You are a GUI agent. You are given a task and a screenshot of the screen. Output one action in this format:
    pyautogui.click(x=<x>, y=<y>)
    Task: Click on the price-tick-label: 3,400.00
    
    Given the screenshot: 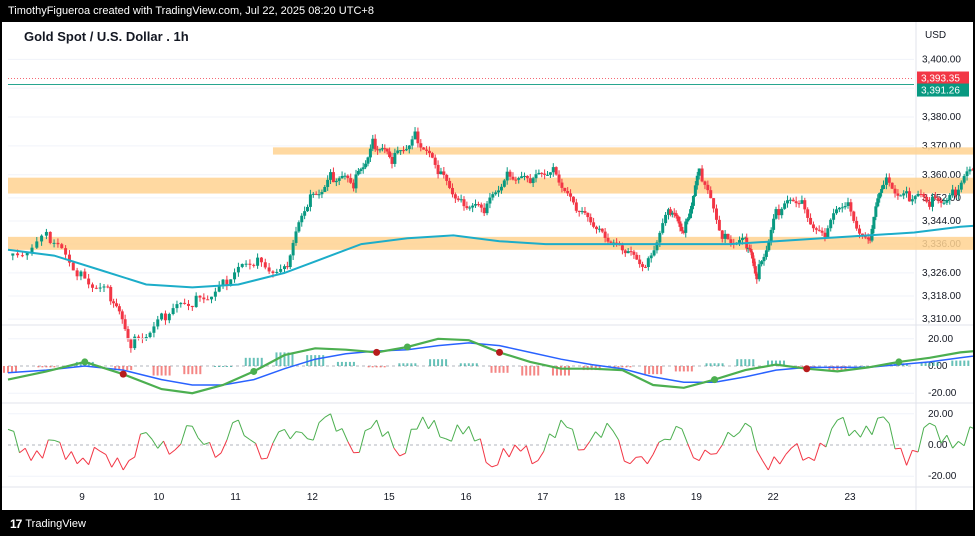 What is the action you would take?
    pyautogui.click(x=941, y=59)
    